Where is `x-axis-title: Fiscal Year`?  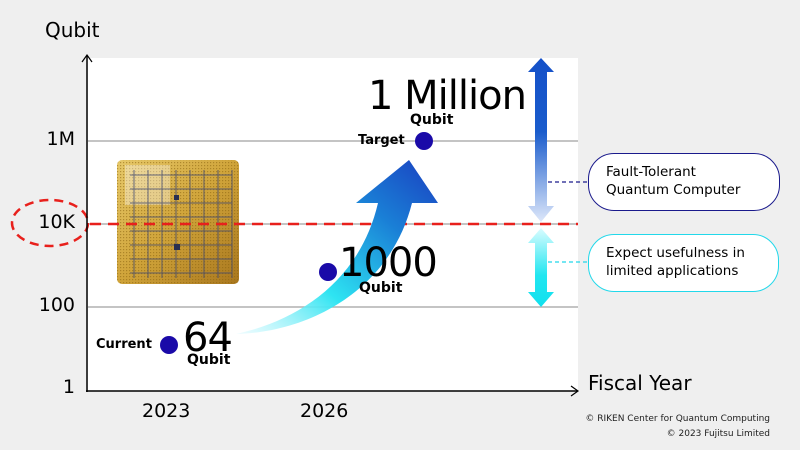 x-axis-title: Fiscal Year is located at coordinates (640, 383).